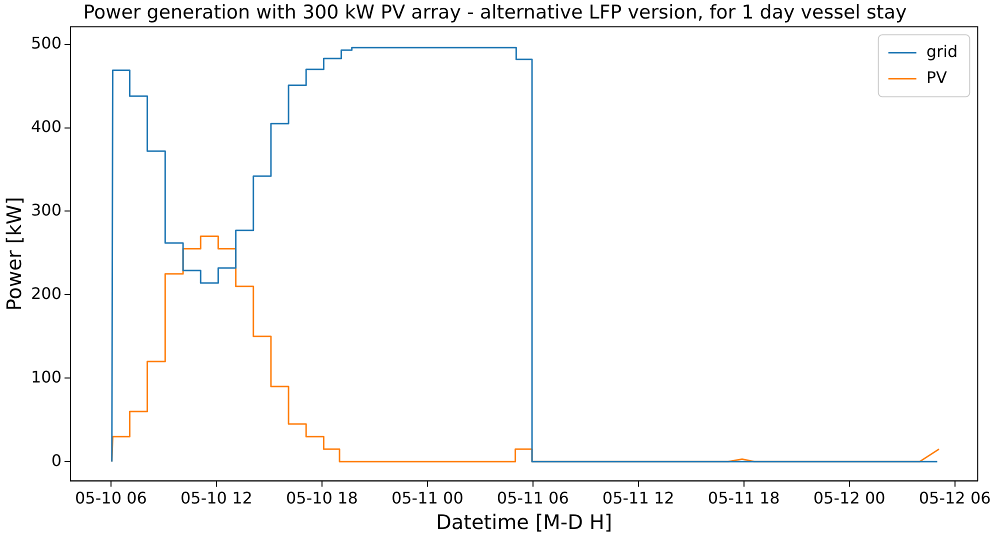 Image resolution: width=994 pixels, height=538 pixels. I want to click on x-tick-label: 05-10 06, so click(111, 498).